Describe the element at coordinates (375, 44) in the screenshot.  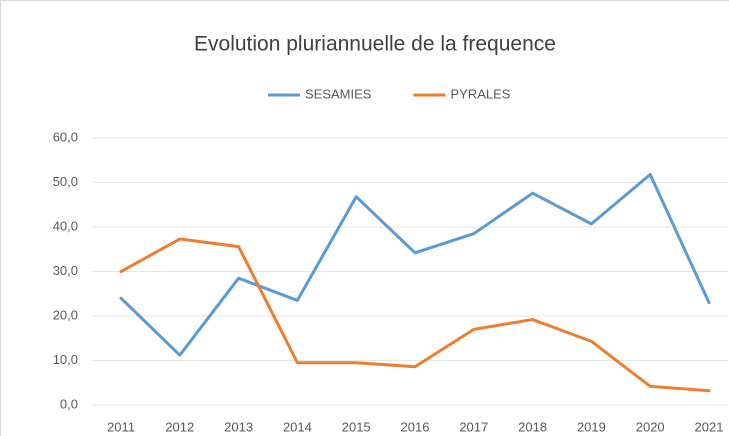
I see `chart-title: Evolution pluriannuelle de la frequence` at that location.